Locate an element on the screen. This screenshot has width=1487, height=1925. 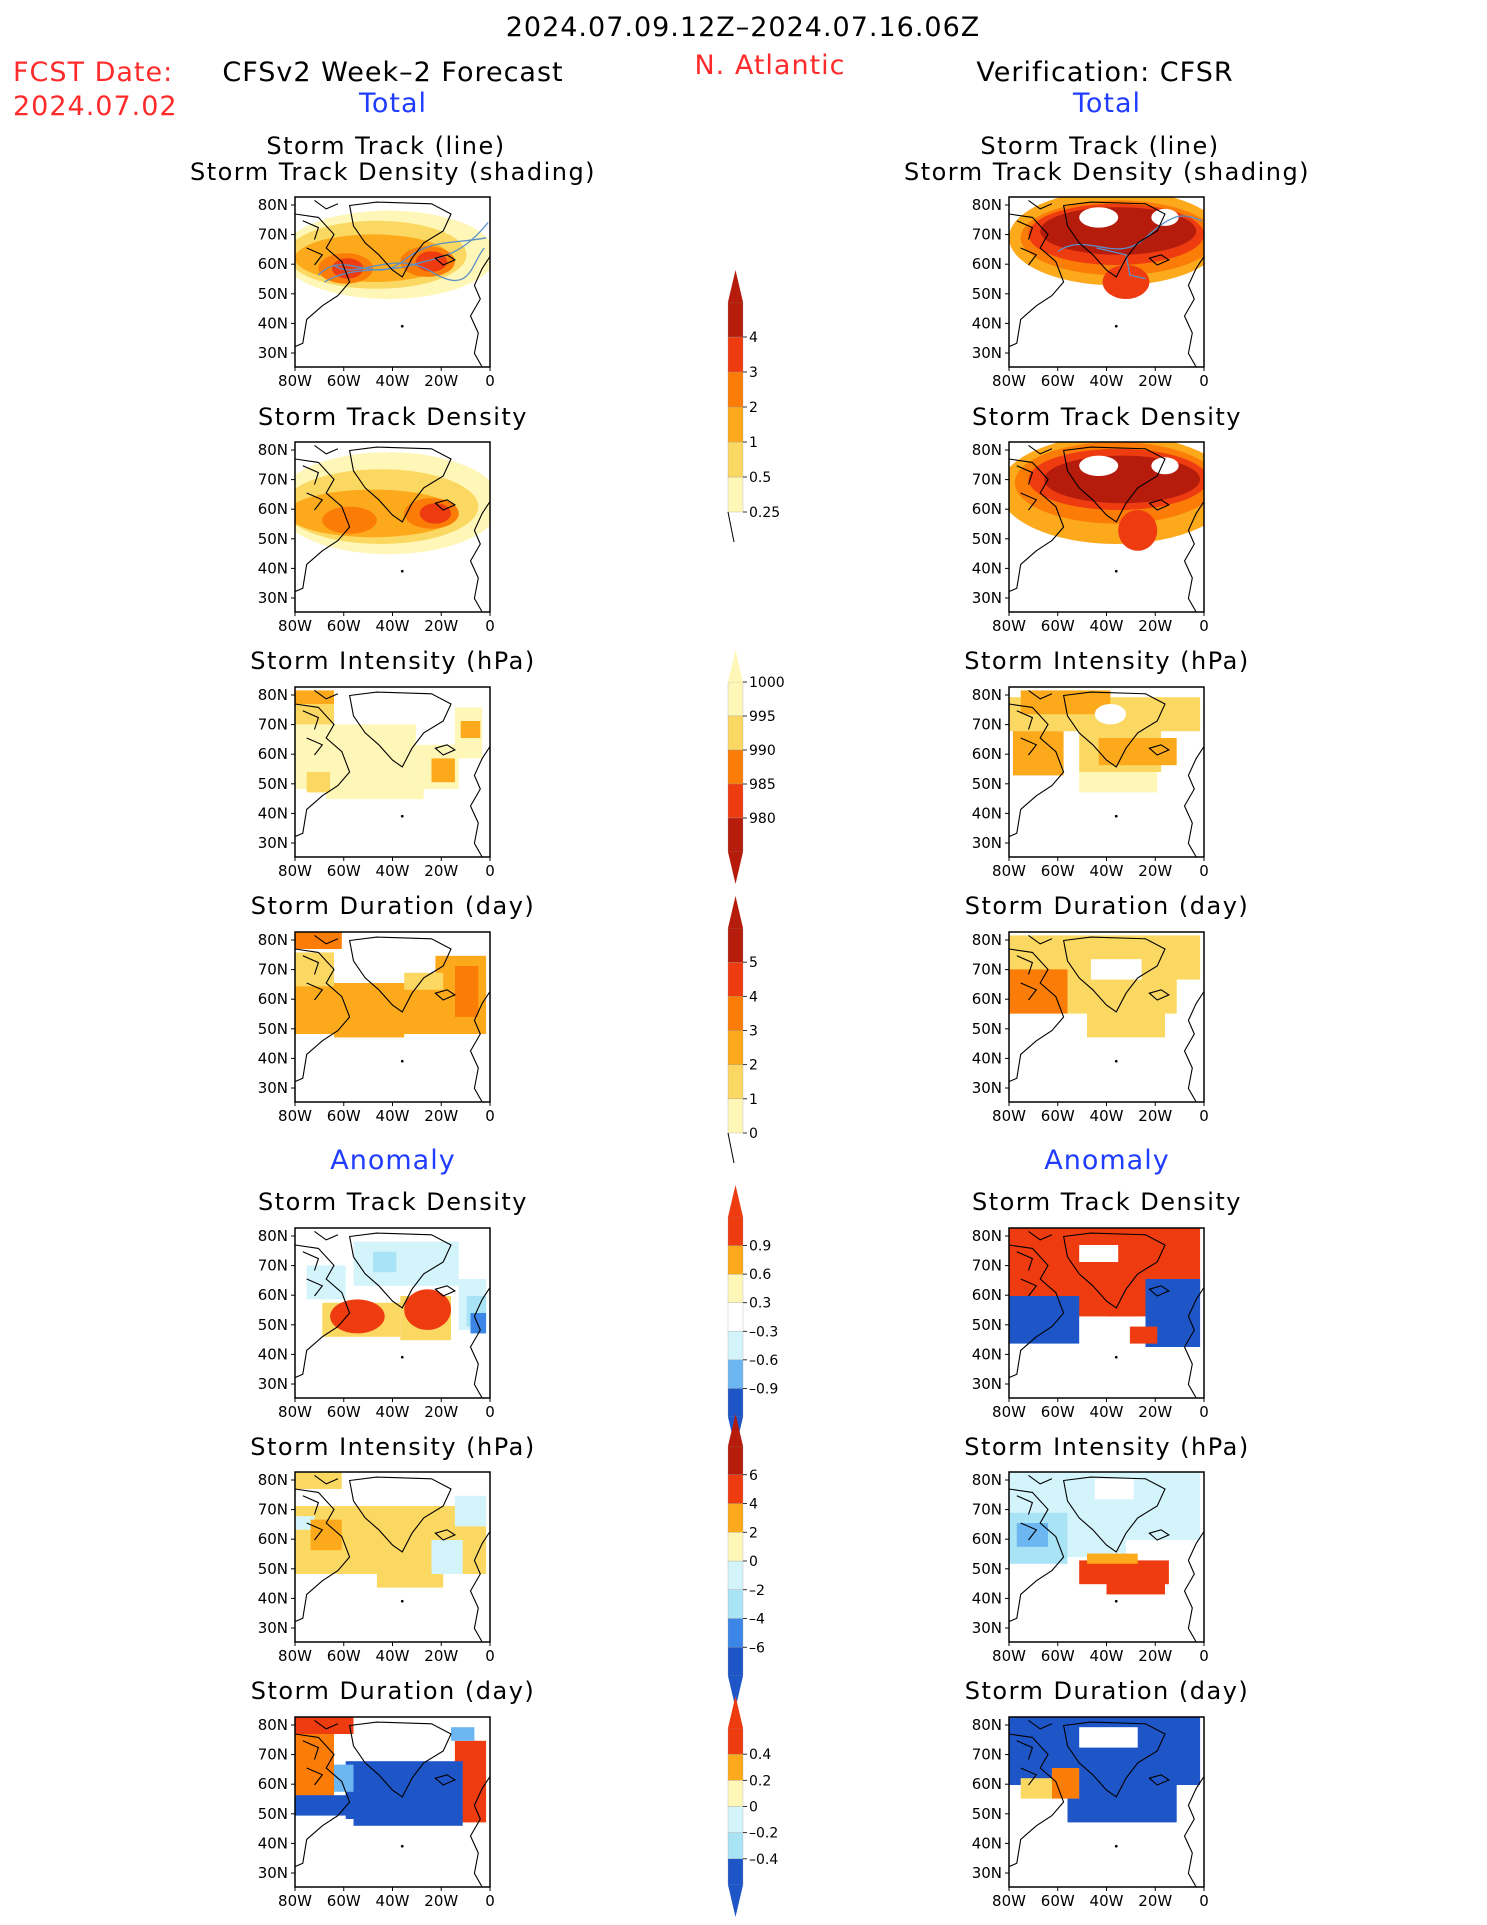
colorbar-label: 4 is located at coordinates (753, 1505).